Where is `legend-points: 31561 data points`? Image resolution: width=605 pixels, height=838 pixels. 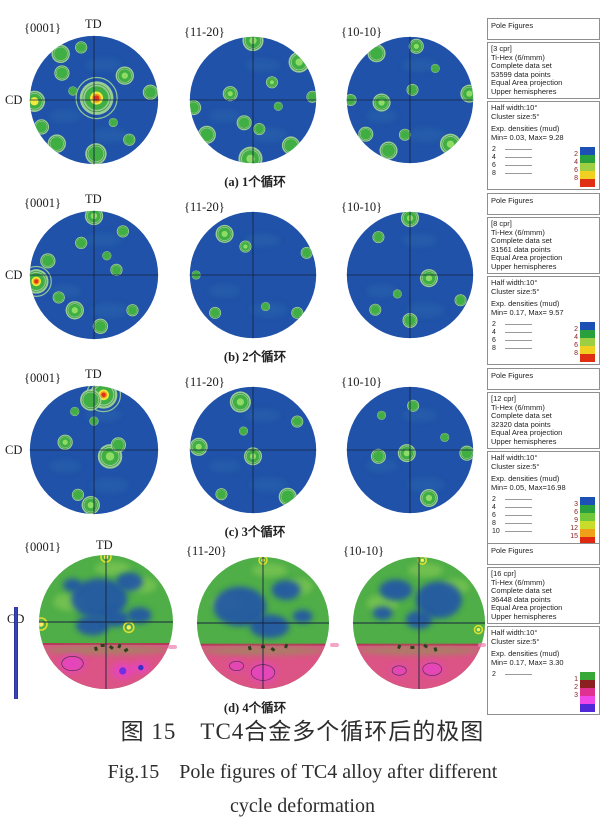
legend-points: 31561 data points is located at coordinates (521, 249).